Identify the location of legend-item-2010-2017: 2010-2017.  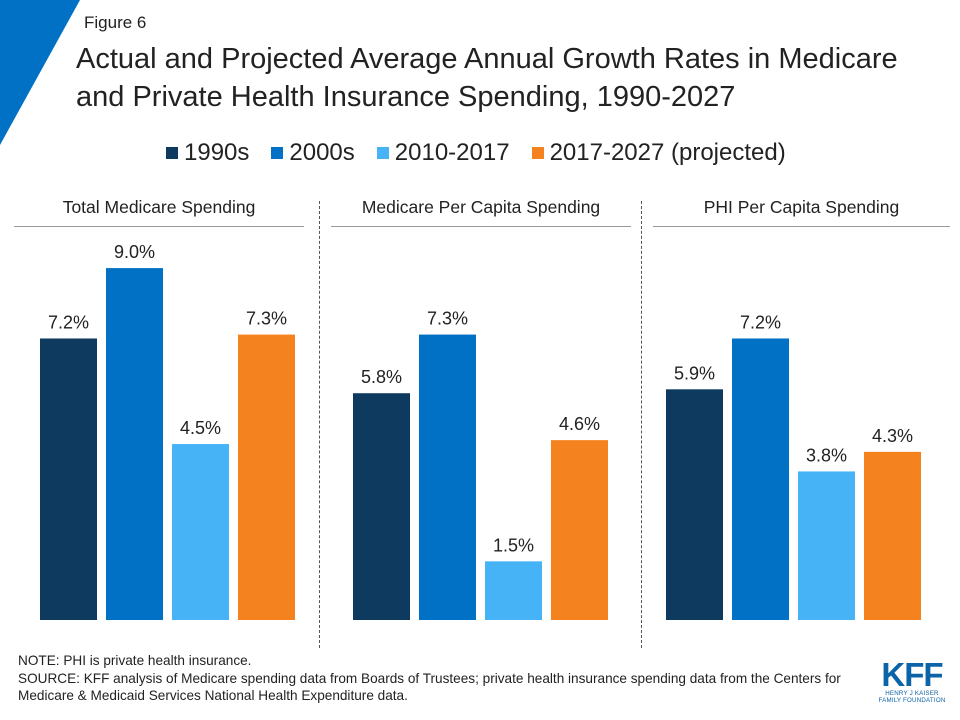
(443, 153).